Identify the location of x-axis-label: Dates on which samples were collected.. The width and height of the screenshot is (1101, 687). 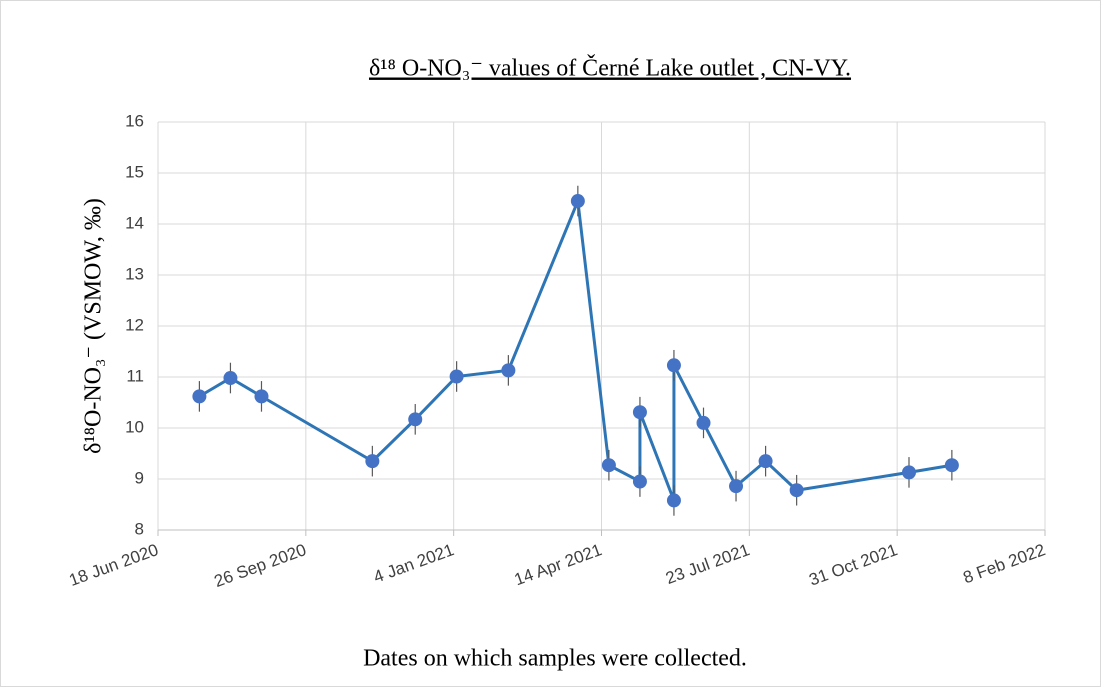
(555, 659).